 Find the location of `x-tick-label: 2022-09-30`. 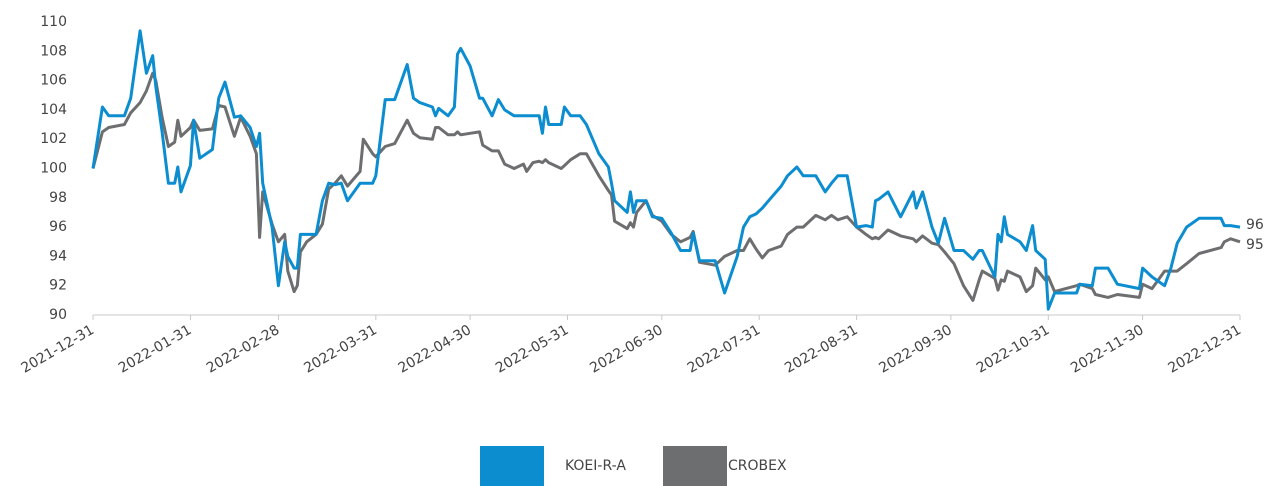

x-tick-label: 2022-09-30 is located at coordinates (915, 349).